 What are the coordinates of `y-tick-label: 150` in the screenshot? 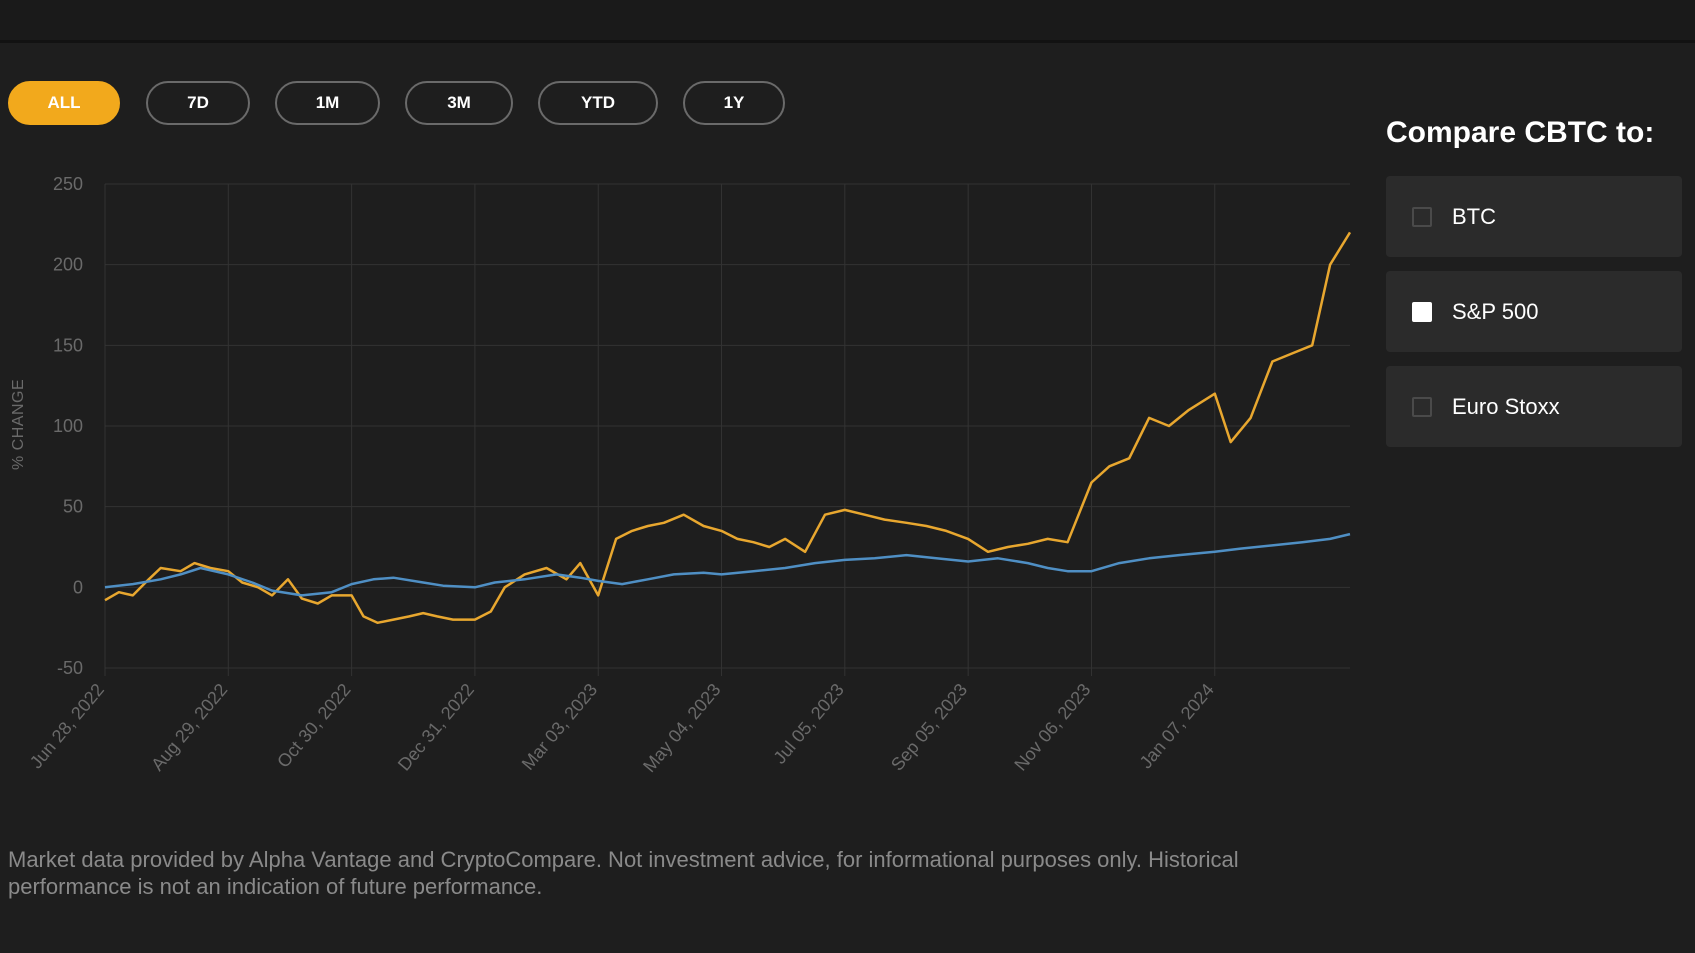 It's located at (68, 345).